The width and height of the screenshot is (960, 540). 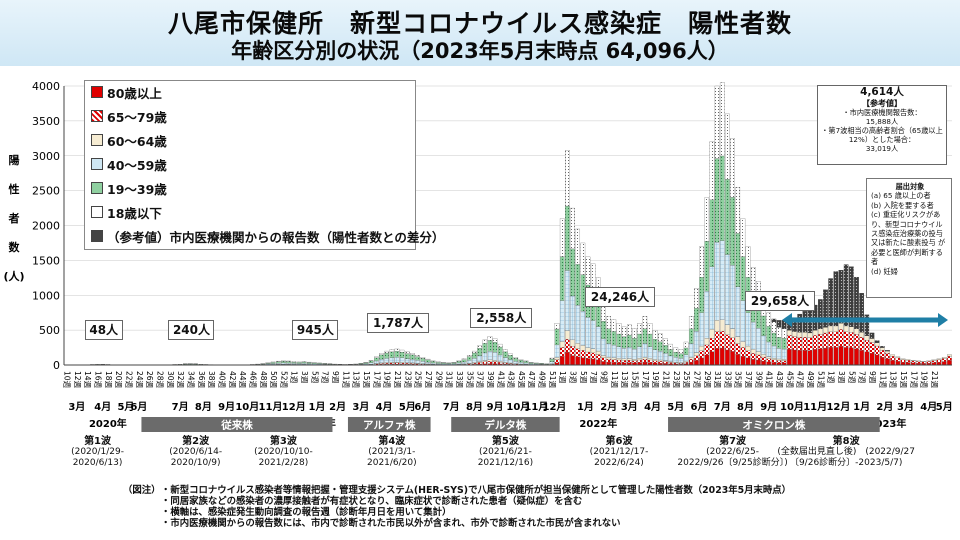 I want to click on x-week-tick: 17週, so click(x=645, y=380).